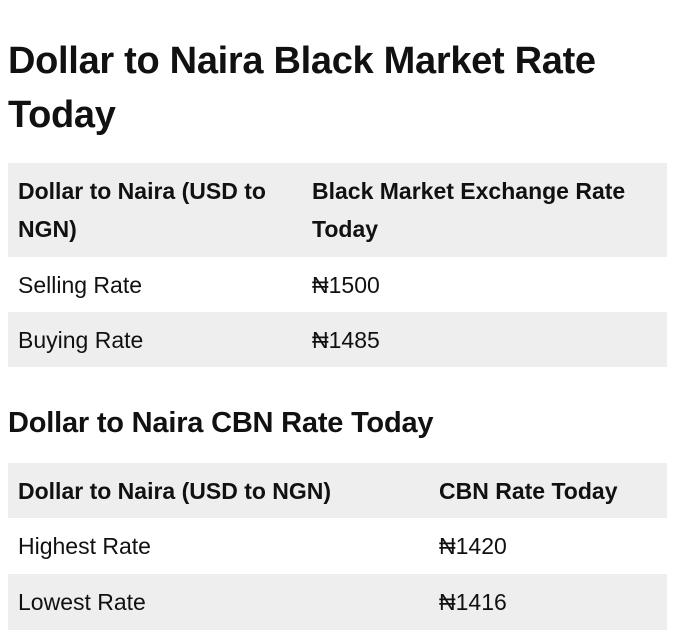  What do you see at coordinates (221, 423) in the screenshot?
I see `cbn-heading: Dollar to Naira CBN Rate Today` at bounding box center [221, 423].